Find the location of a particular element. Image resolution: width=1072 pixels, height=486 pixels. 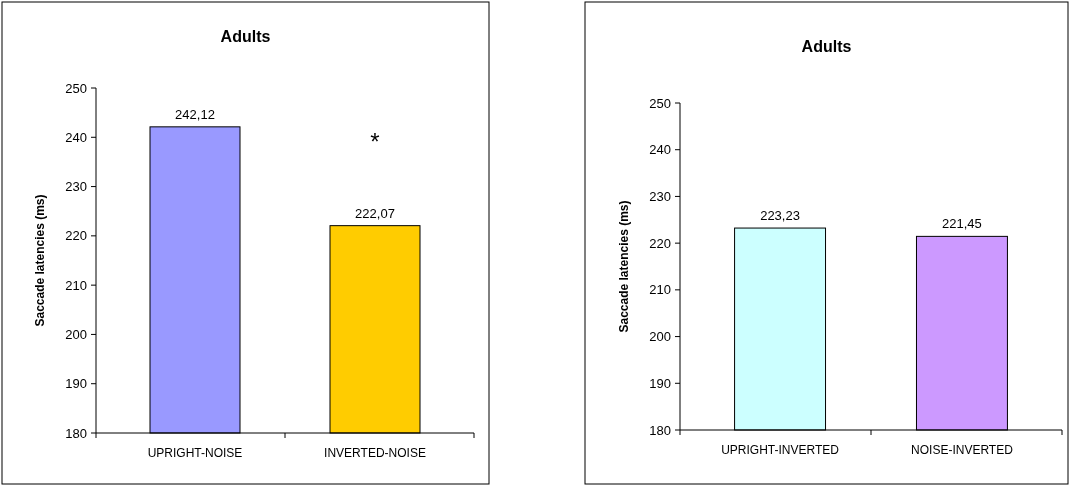

x-tick-label: NOISE-INVERTED is located at coordinates (962, 450).